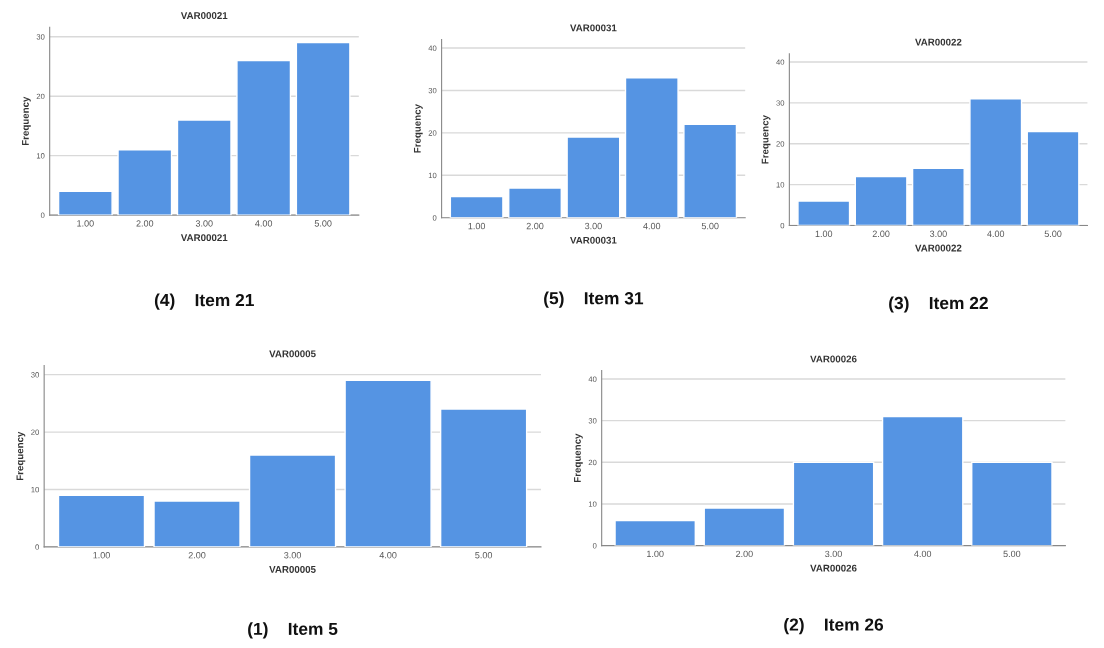  What do you see at coordinates (833, 359) in the screenshot?
I see `chart-title: VAR00026` at bounding box center [833, 359].